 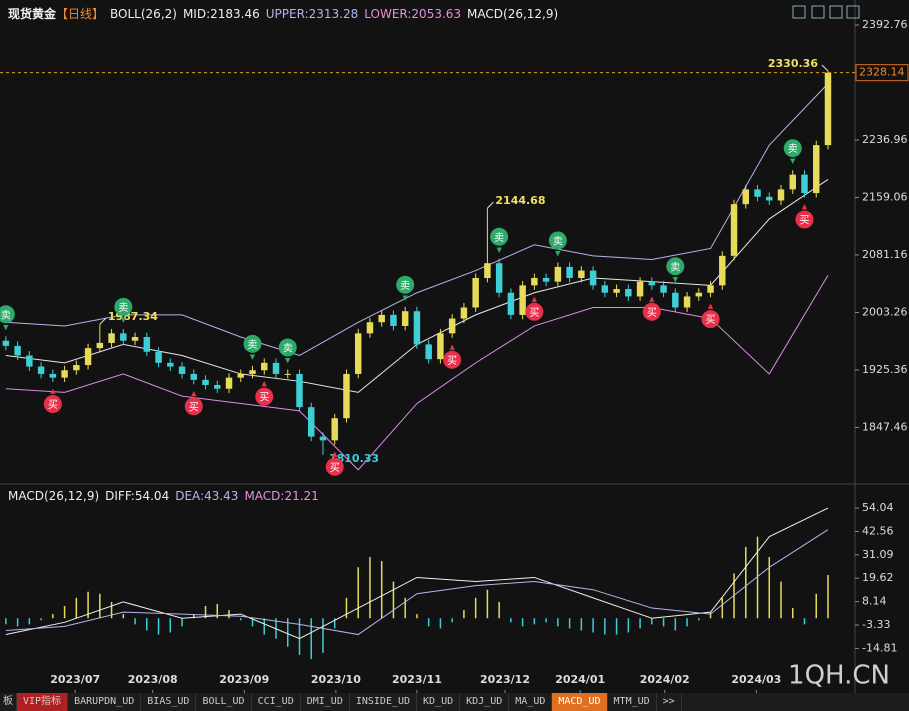 What do you see at coordinates (632, 702) in the screenshot?
I see `tab: MTM_UD` at bounding box center [632, 702].